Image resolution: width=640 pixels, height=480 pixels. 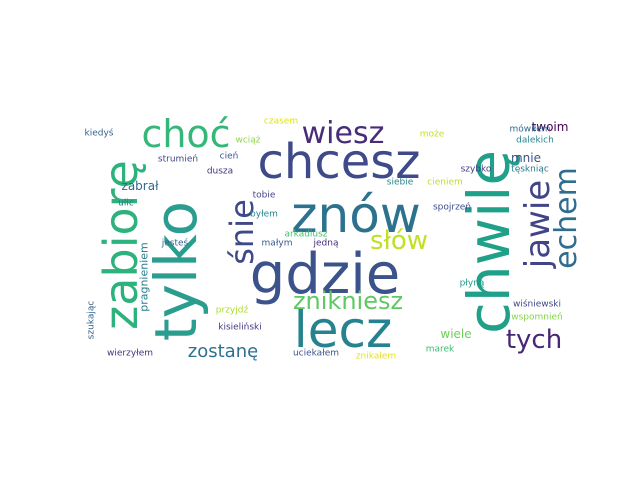 What do you see at coordinates (178, 159) in the screenshot?
I see `word-strumien: strumień` at bounding box center [178, 159].